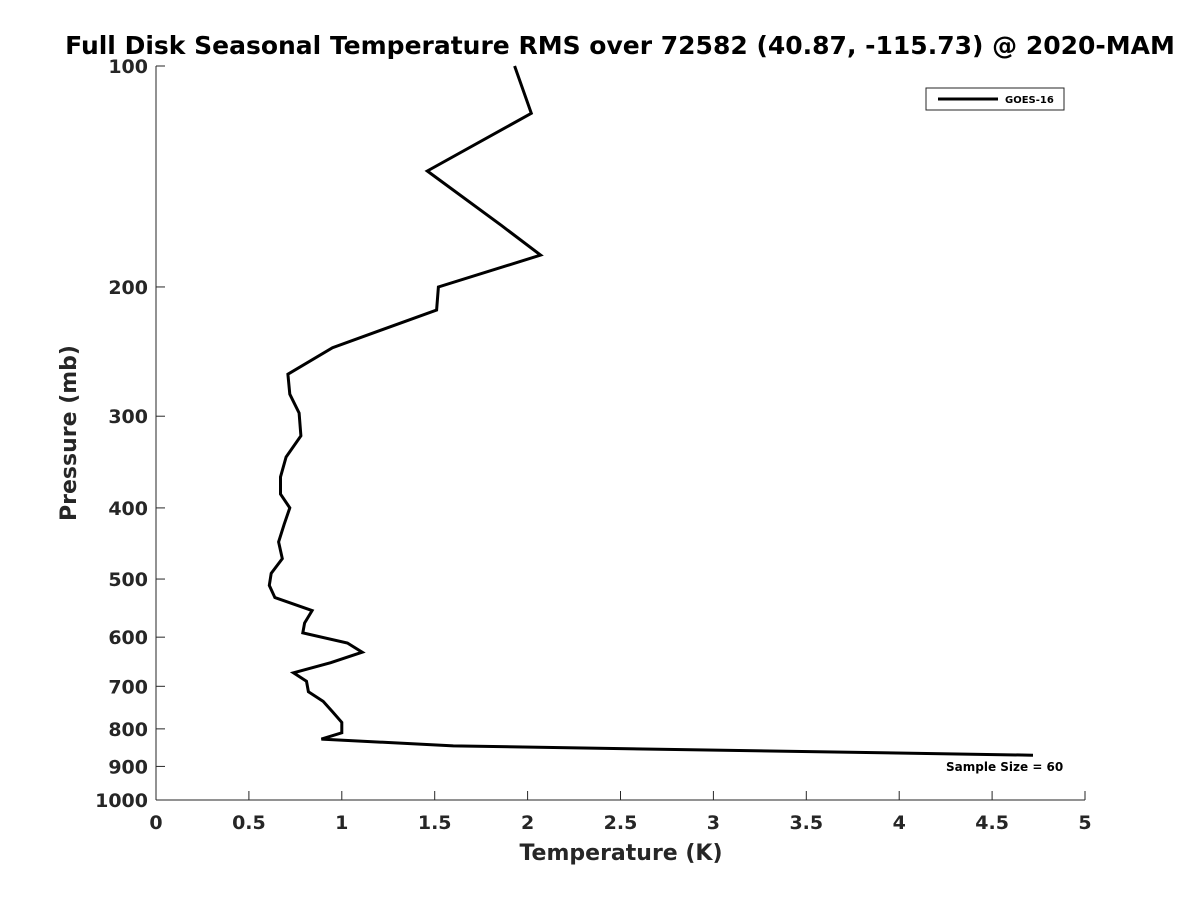 The image size is (1200, 900). What do you see at coordinates (713, 823) in the screenshot?
I see `x-tick-label: 3` at bounding box center [713, 823].